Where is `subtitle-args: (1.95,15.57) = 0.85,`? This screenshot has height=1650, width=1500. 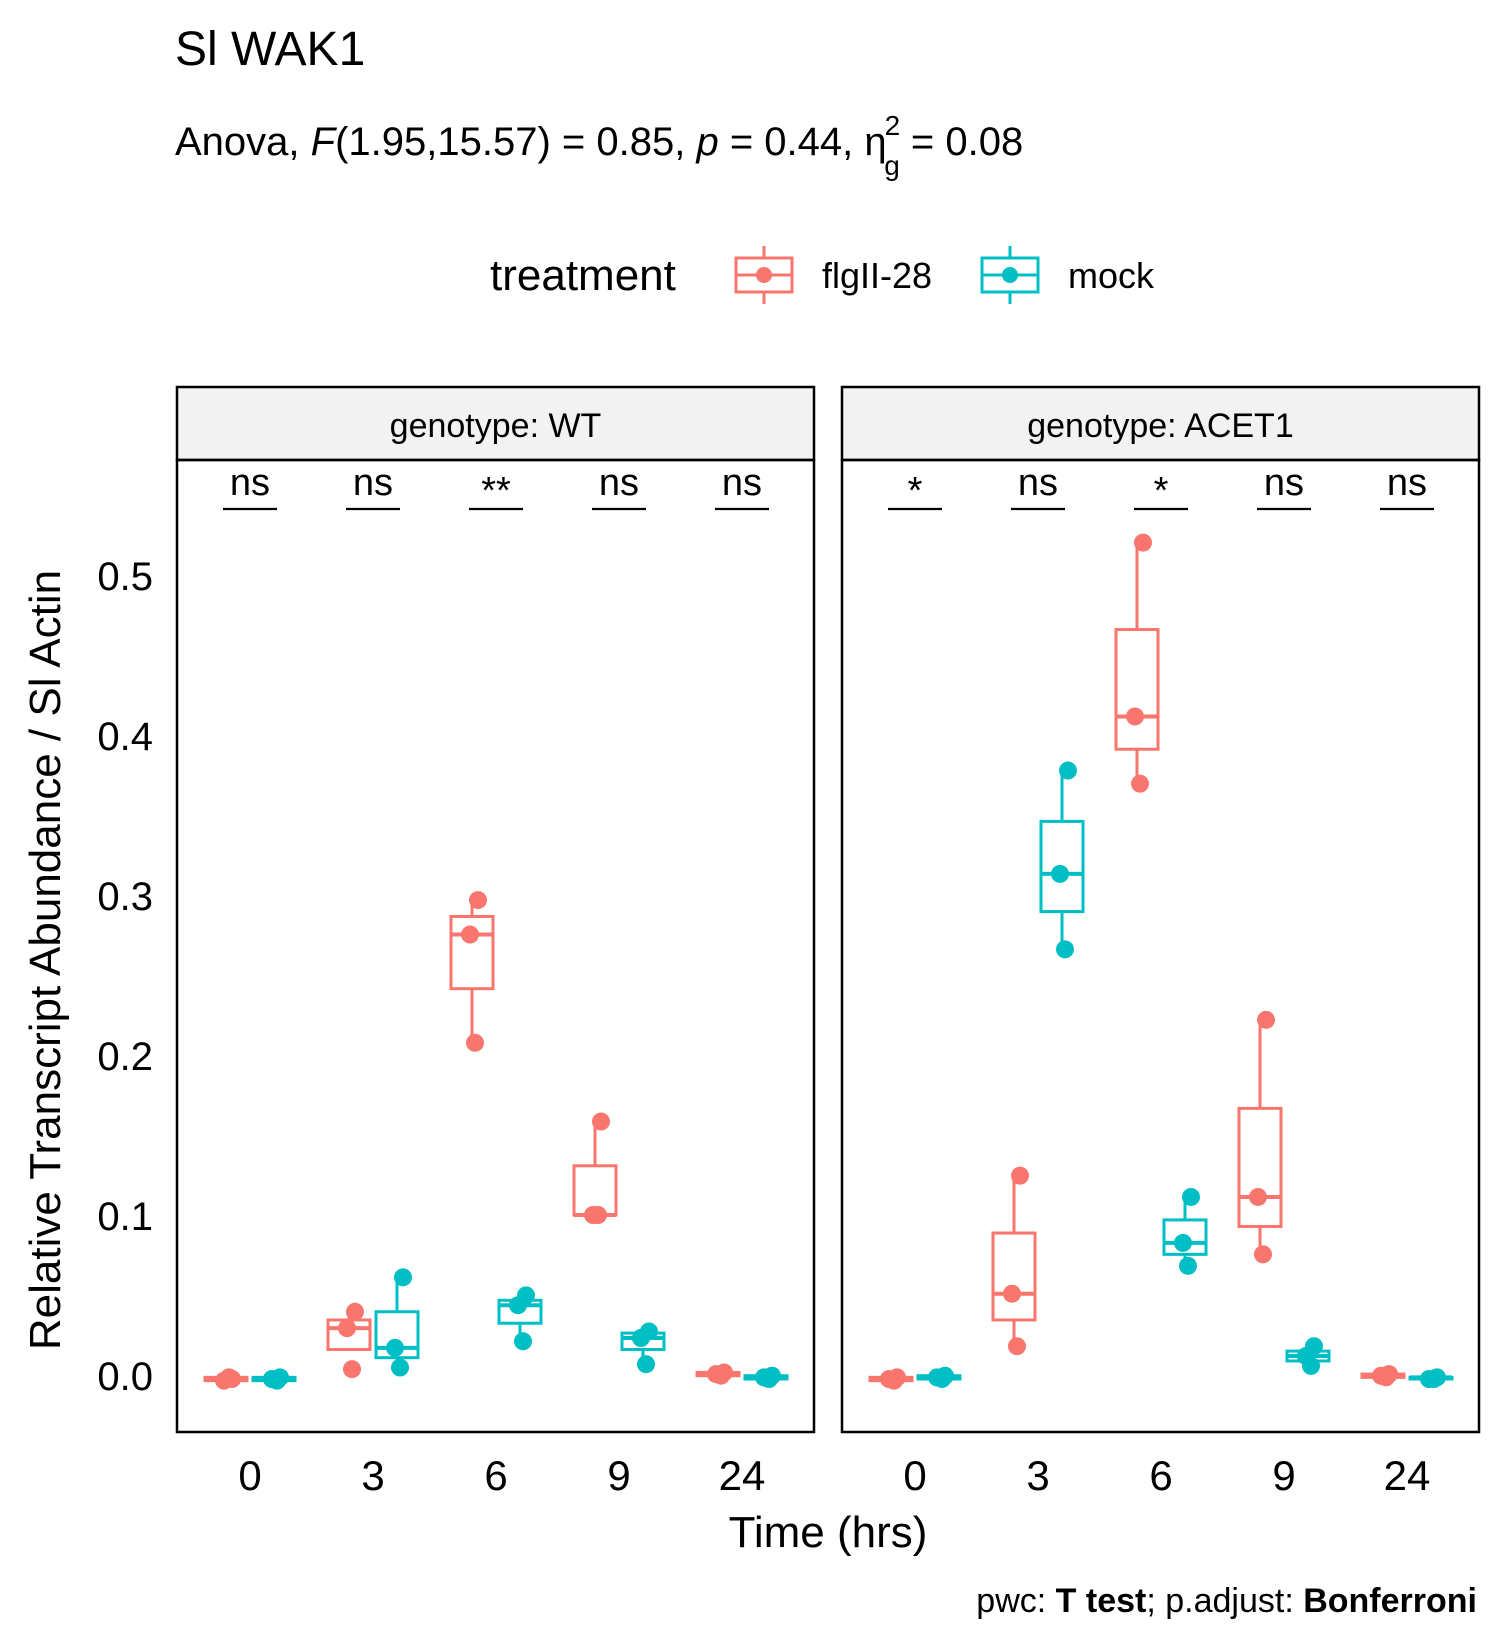 subtitle-args: (1.95,15.57) = 0.85, is located at coordinates (515, 142).